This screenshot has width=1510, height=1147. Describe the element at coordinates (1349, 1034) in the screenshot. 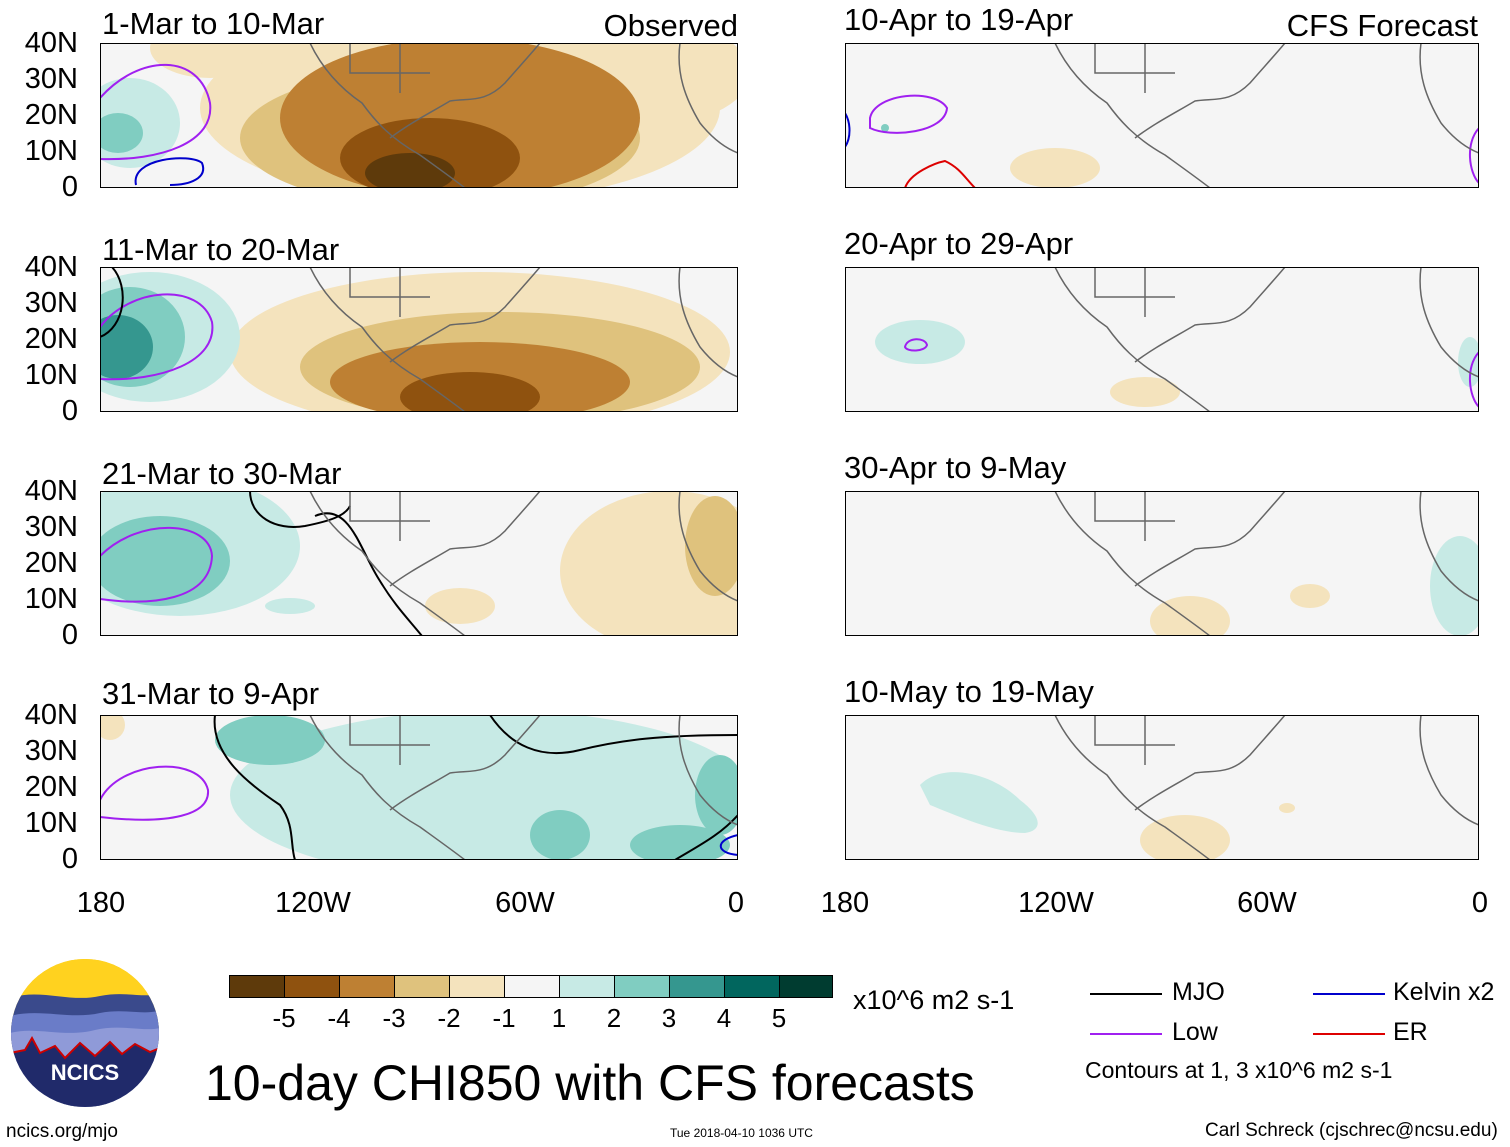

I see `legend-line-er` at that location.